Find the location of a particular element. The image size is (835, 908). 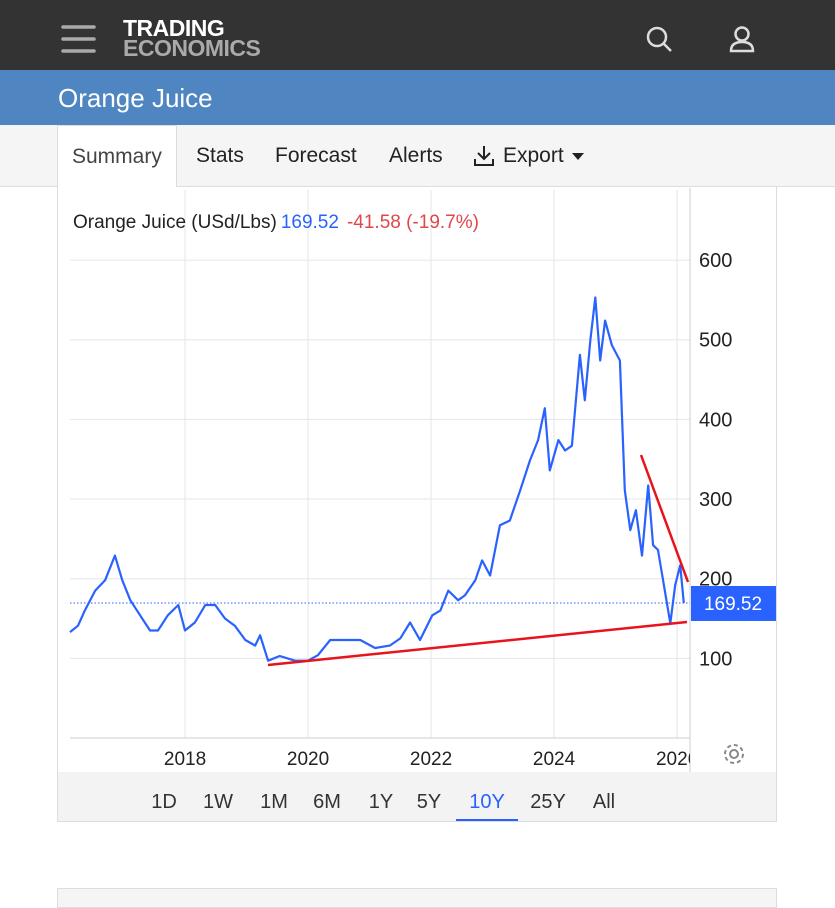

x-tick-label: 2020 is located at coordinates (308, 759).